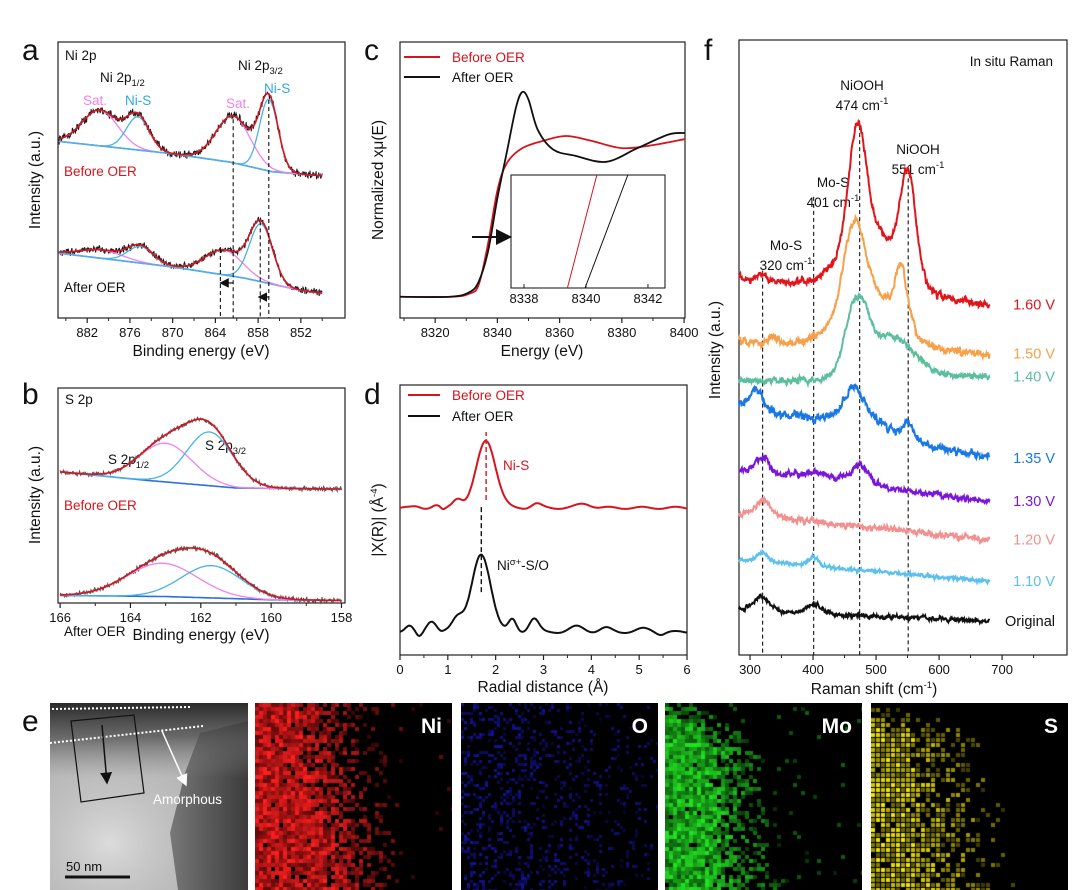 Image resolution: width=1080 pixels, height=890 pixels. Describe the element at coordinates (516, 465) in the screenshot. I see `label-nis: Ni-S` at that location.